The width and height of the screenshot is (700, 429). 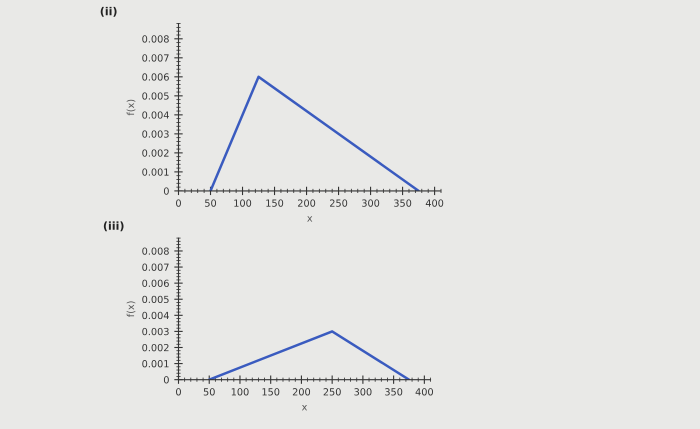 I want to click on chart-title: (iii), so click(x=114, y=226).